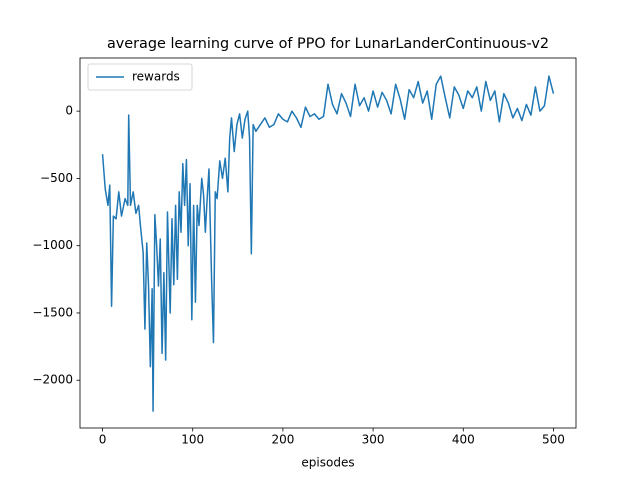 Image resolution: width=640 pixels, height=480 pixels. I want to click on legend-box, so click(140, 77).